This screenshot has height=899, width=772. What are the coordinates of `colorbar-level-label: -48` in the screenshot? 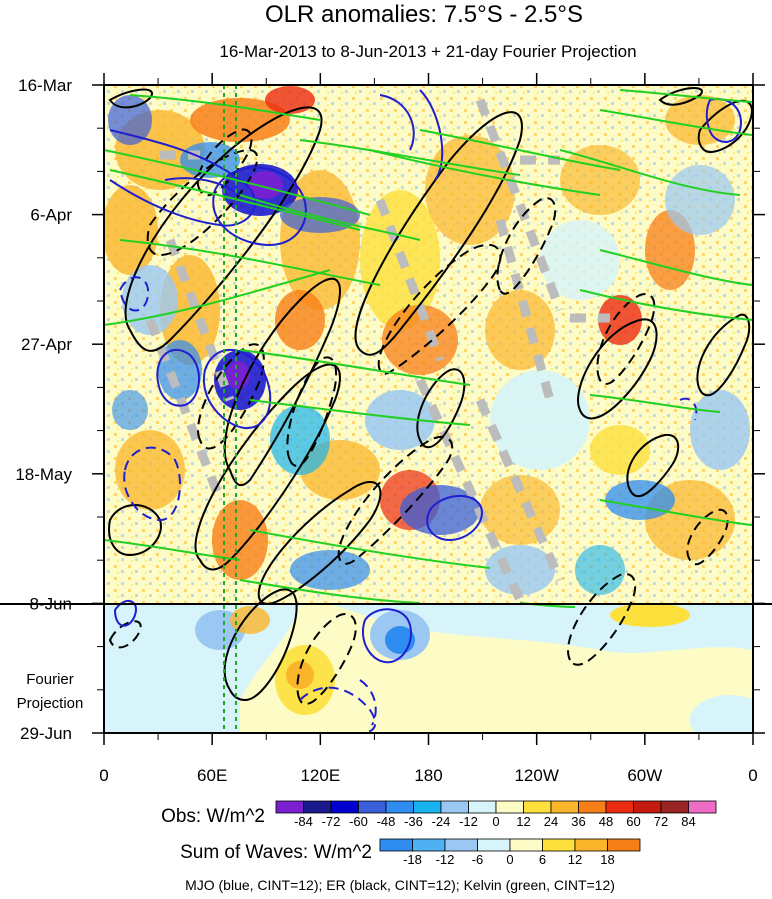 It's located at (386, 821).